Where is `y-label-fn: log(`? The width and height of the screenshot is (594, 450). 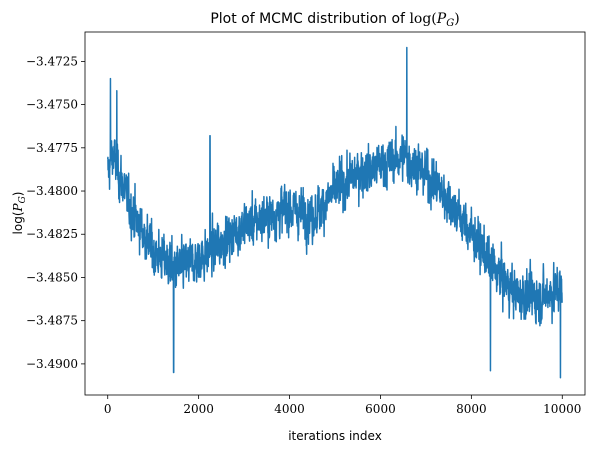 y-label-fn: log( is located at coordinates (18, 222).